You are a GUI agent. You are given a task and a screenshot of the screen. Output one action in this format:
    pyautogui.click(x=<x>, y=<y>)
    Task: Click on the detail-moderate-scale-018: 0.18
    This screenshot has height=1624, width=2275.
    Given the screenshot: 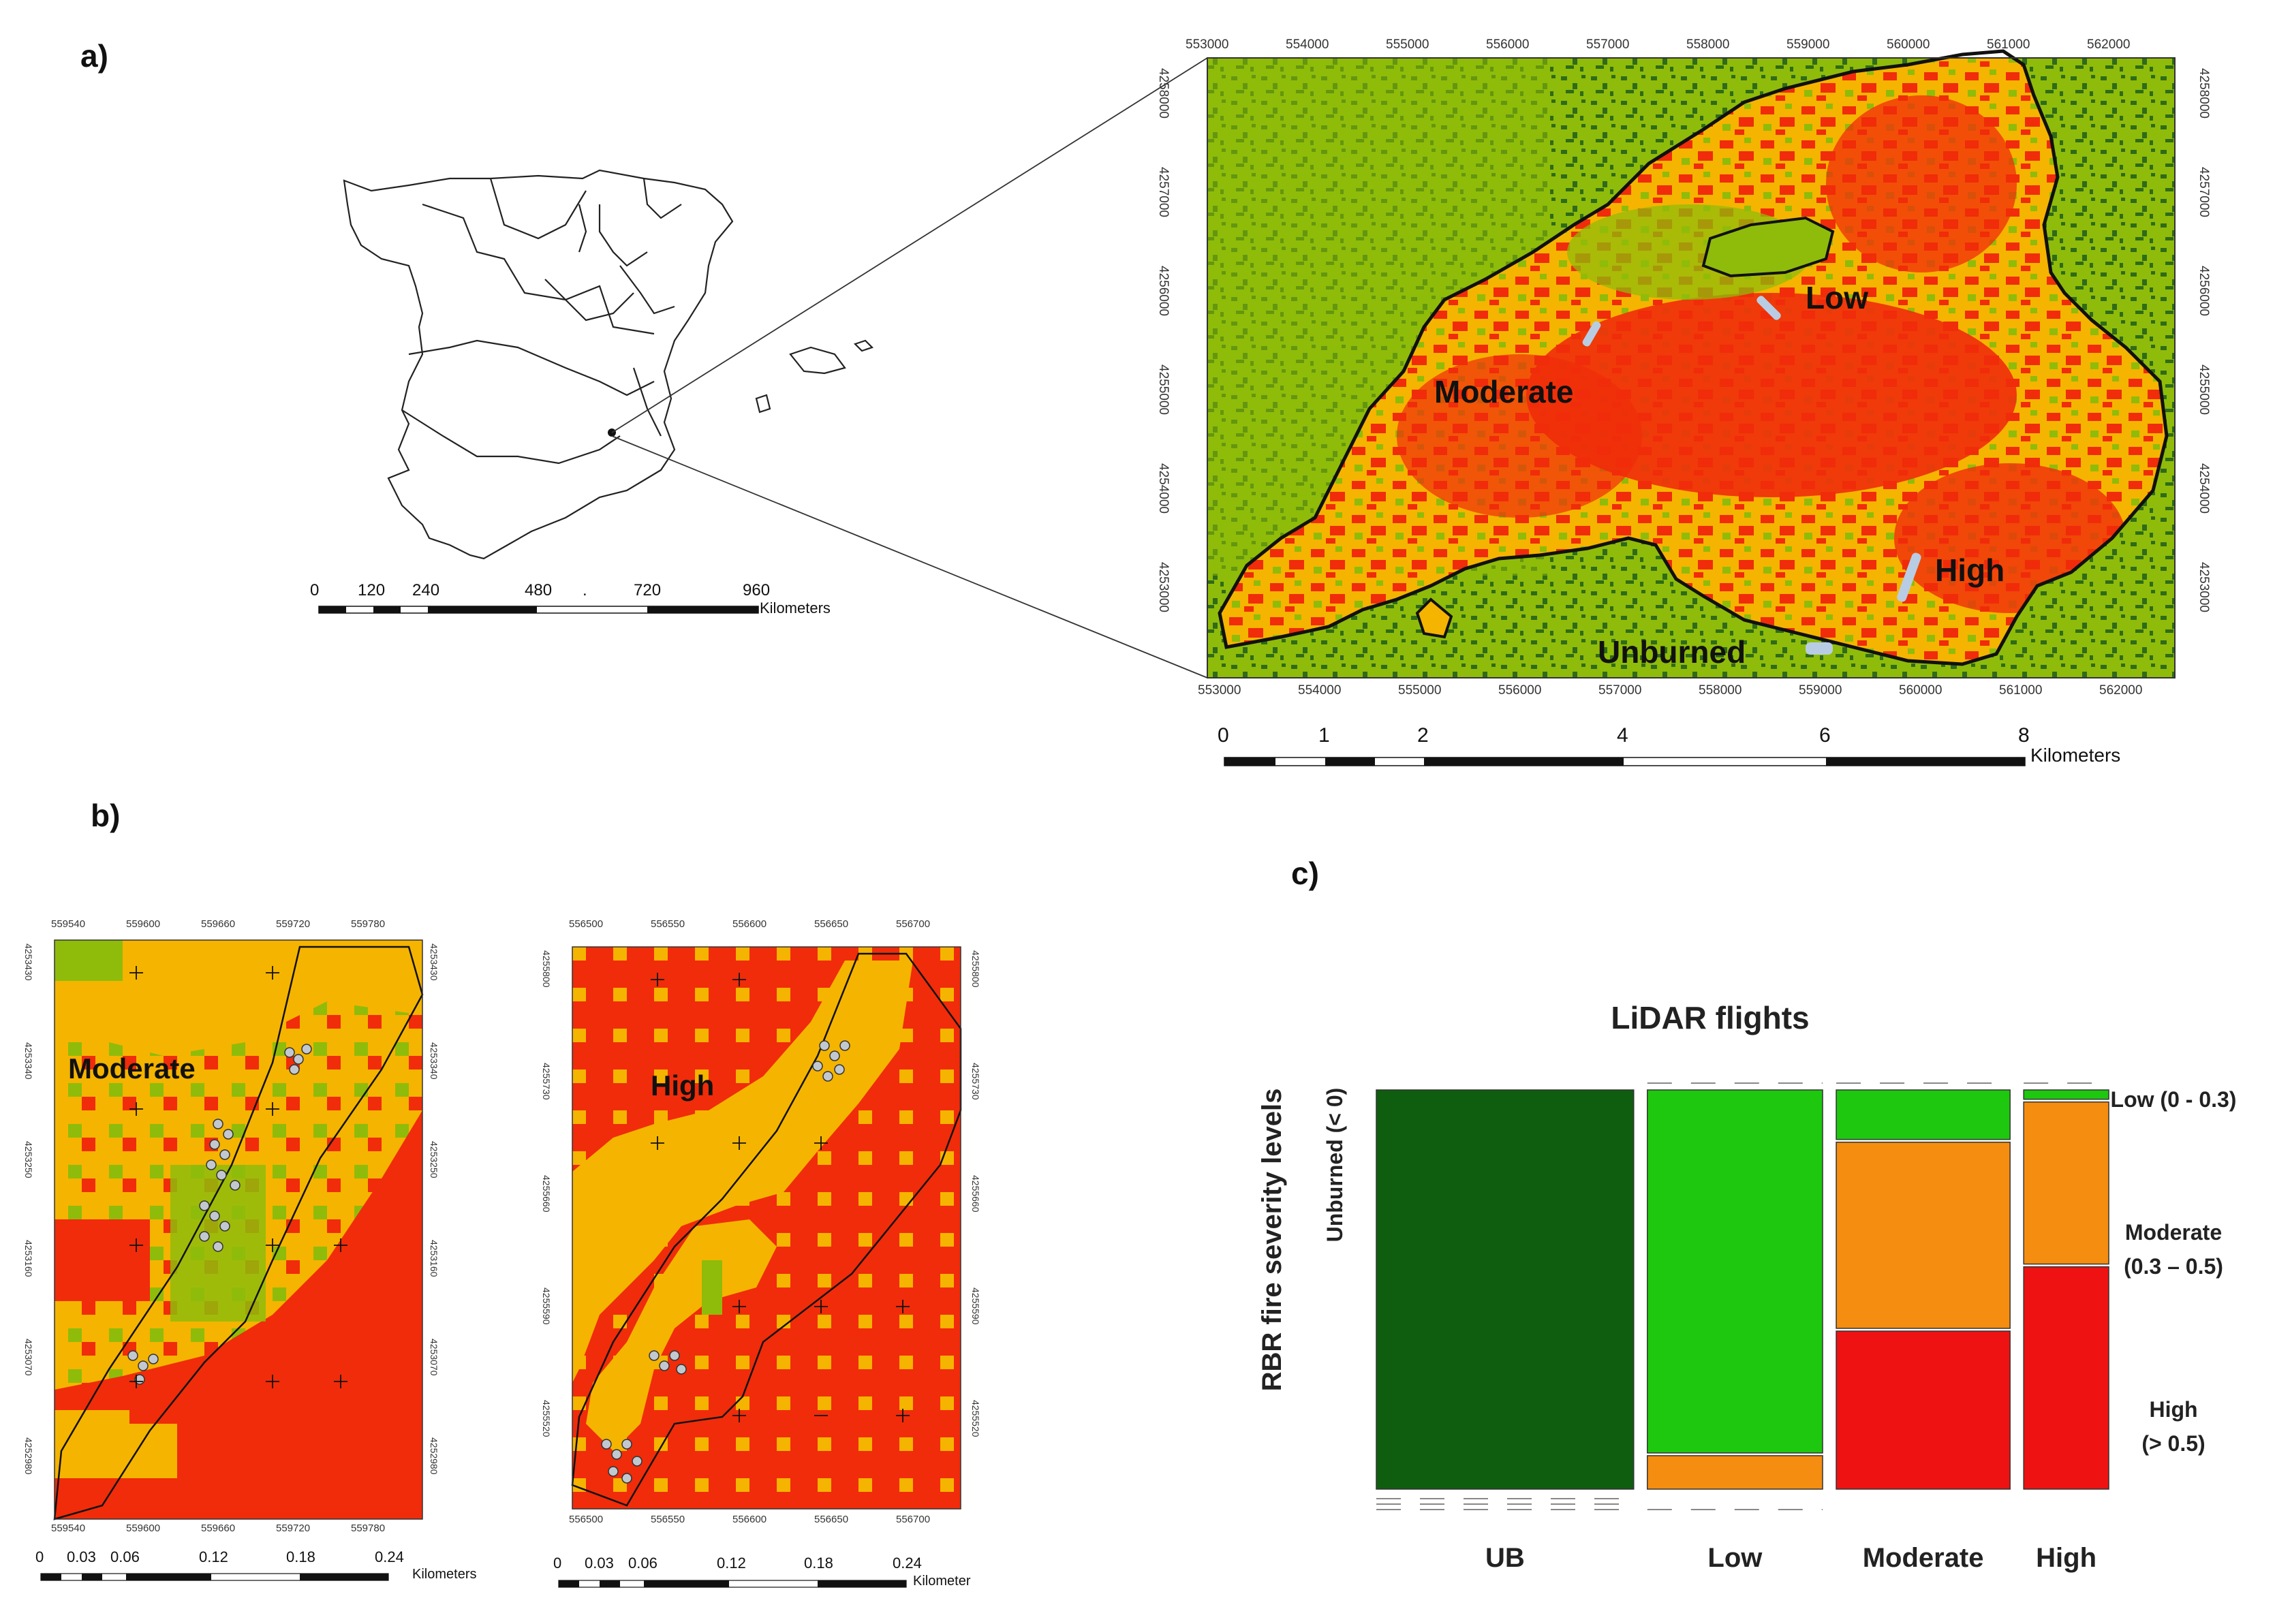 What is the action you would take?
    pyautogui.click(x=300, y=1556)
    